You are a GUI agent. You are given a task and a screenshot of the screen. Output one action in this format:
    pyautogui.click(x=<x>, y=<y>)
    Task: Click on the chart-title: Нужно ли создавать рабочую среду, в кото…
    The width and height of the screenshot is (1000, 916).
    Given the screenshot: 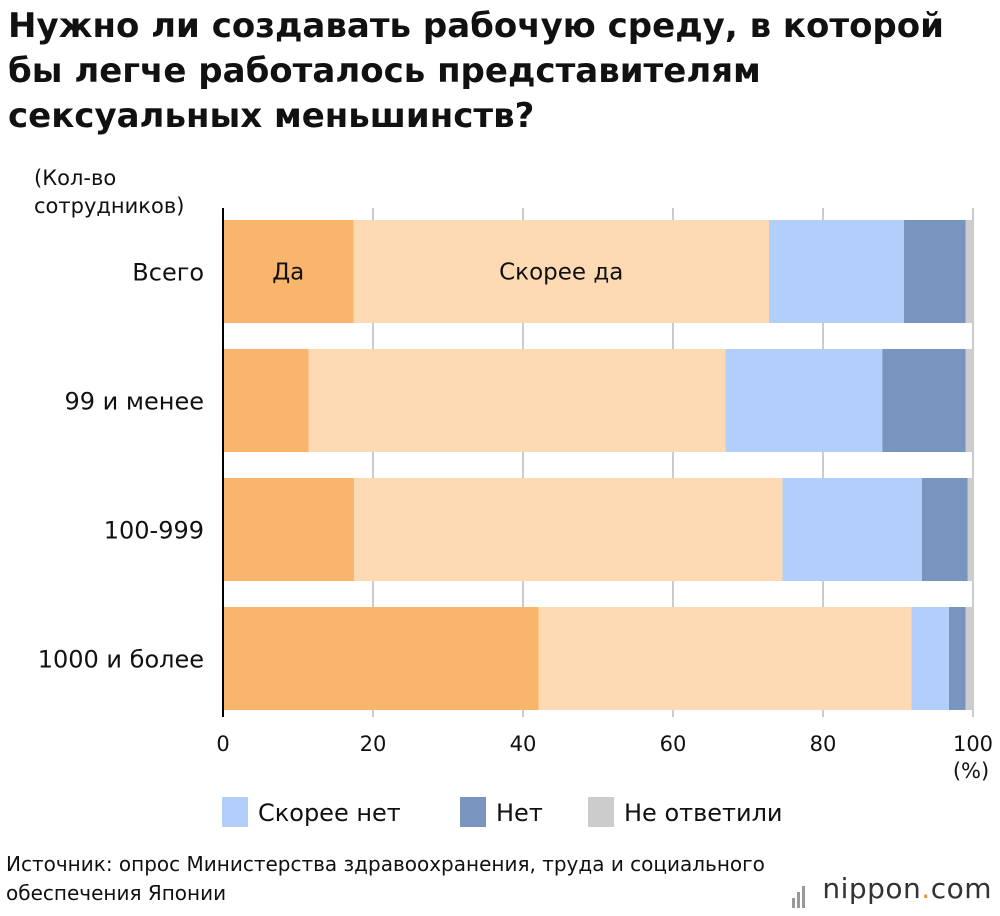 What is the action you would take?
    pyautogui.click(x=476, y=71)
    